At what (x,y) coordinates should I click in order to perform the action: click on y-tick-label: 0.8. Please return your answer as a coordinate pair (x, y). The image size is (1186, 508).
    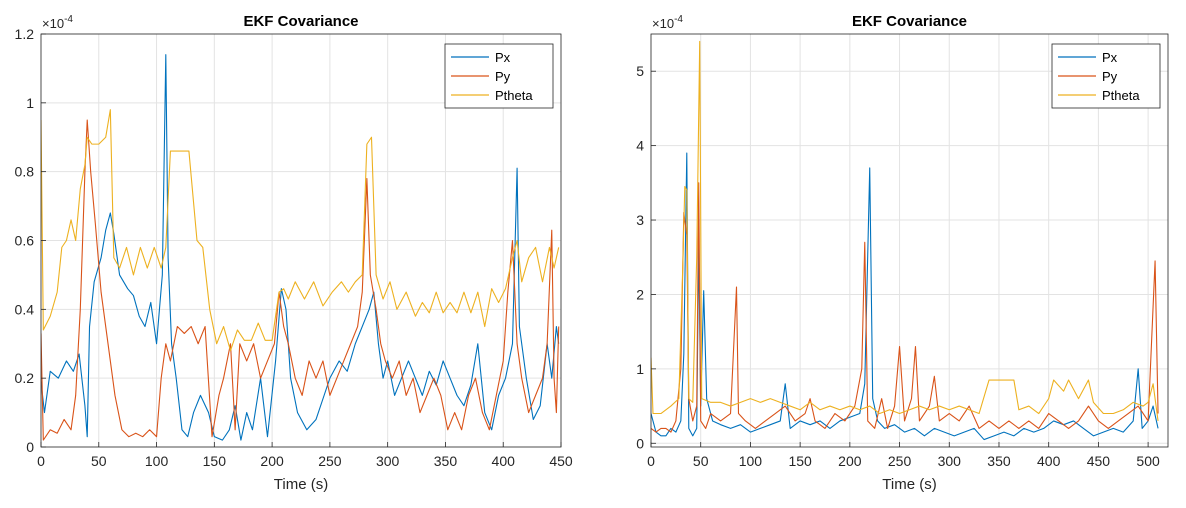
    Looking at the image, I should click on (25, 172).